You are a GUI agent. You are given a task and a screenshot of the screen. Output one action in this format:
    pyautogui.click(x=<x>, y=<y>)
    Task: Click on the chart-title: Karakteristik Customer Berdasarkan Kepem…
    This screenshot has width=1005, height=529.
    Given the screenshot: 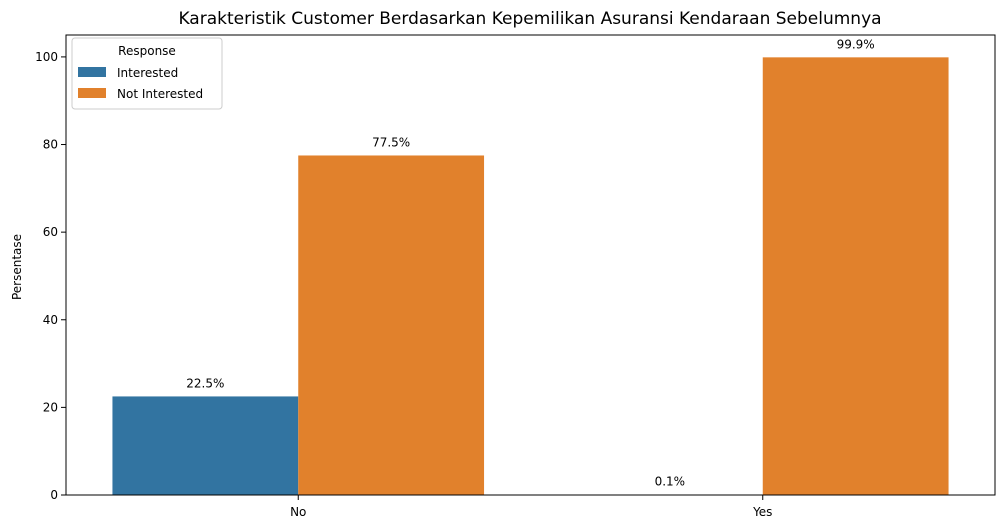 What is the action you would take?
    pyautogui.click(x=529, y=19)
    